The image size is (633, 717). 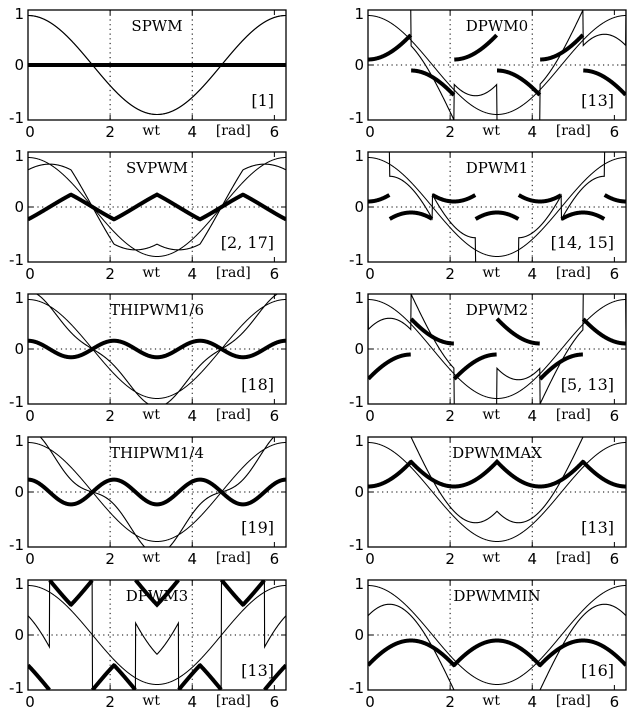 I want to click on panel-svpwm: 10-10 2 4 6wt [rad]SVPWM[2, 17], so click(x=148, y=215).